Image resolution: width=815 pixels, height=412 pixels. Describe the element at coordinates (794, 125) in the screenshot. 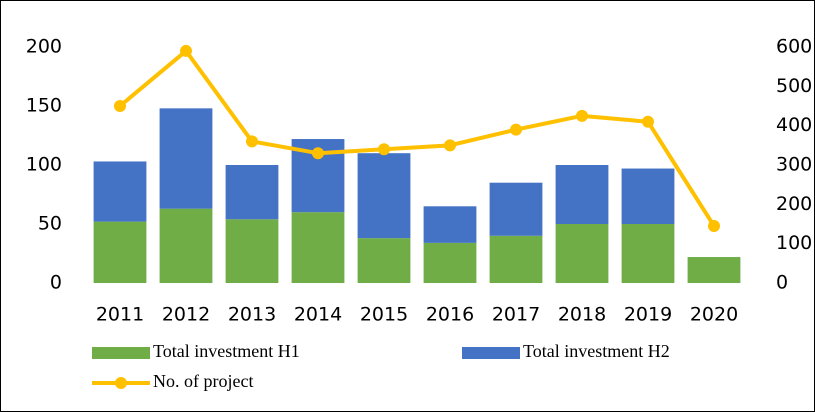

I see `y2-tick-label: 400` at that location.